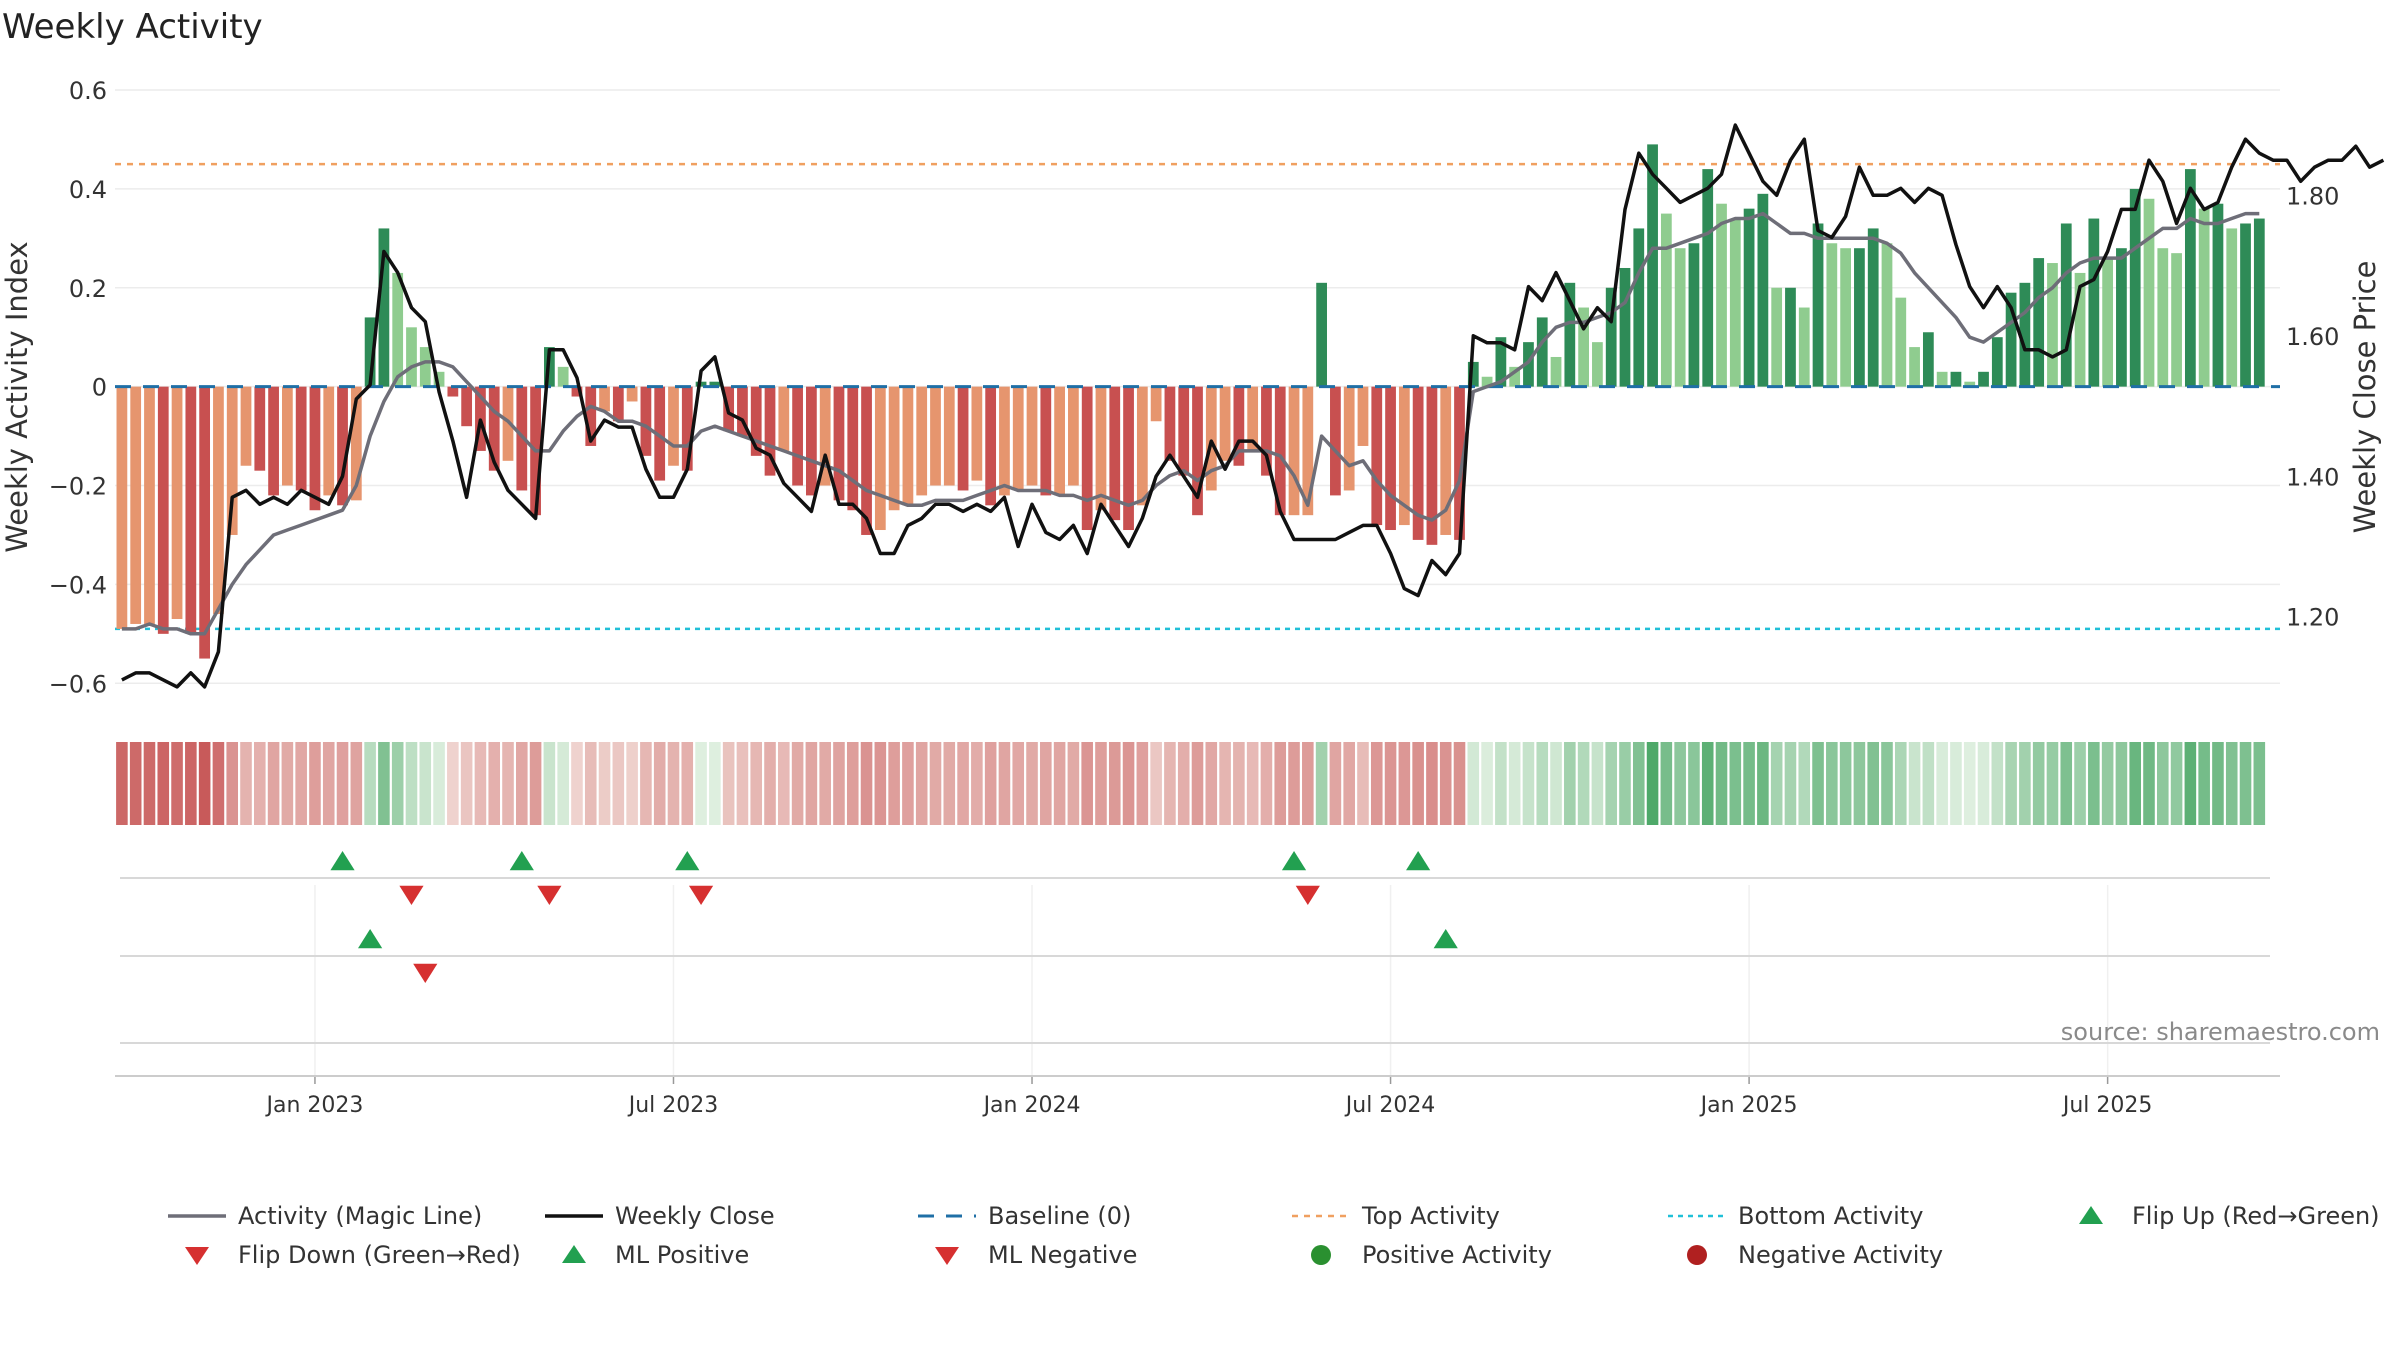 This screenshot has width=2400, height=1350. Describe the element at coordinates (1795, 1216) in the screenshot. I see `legend-item-bottom: Bottom Activity` at that location.